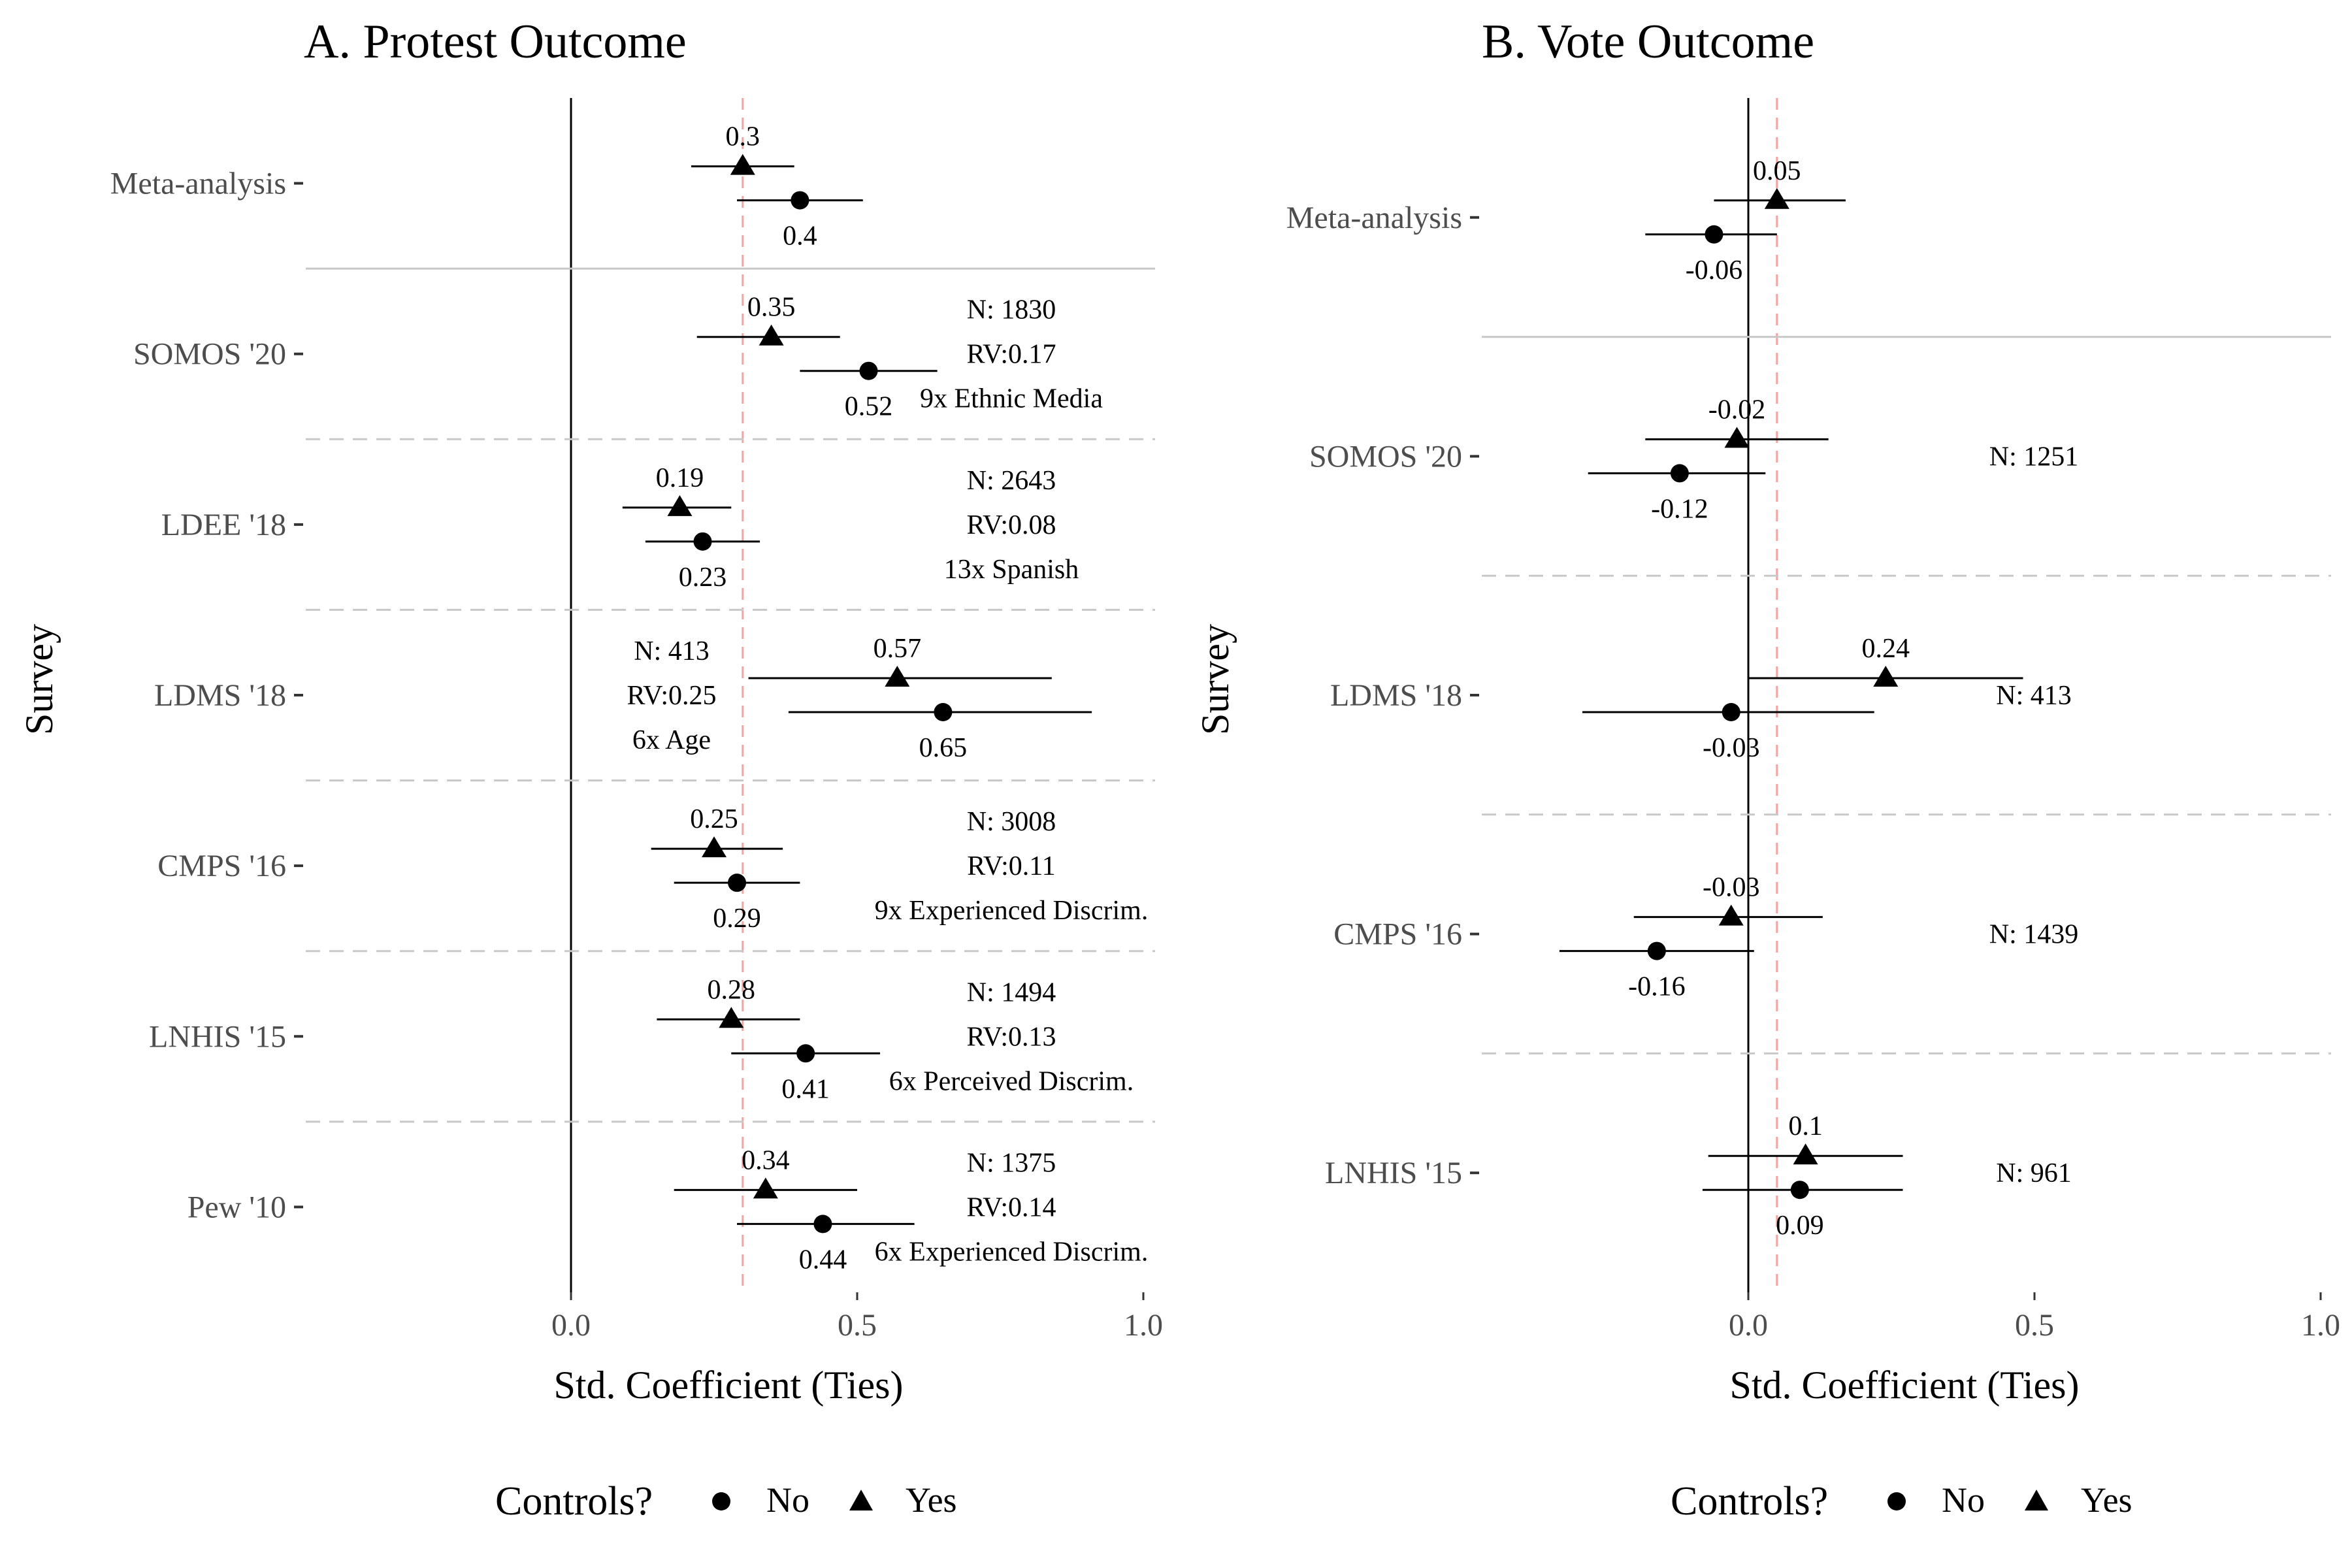 This screenshot has width=2352, height=1568. What do you see at coordinates (1657, 987) in the screenshot?
I see `estimate-label-no: -0.16` at bounding box center [1657, 987].